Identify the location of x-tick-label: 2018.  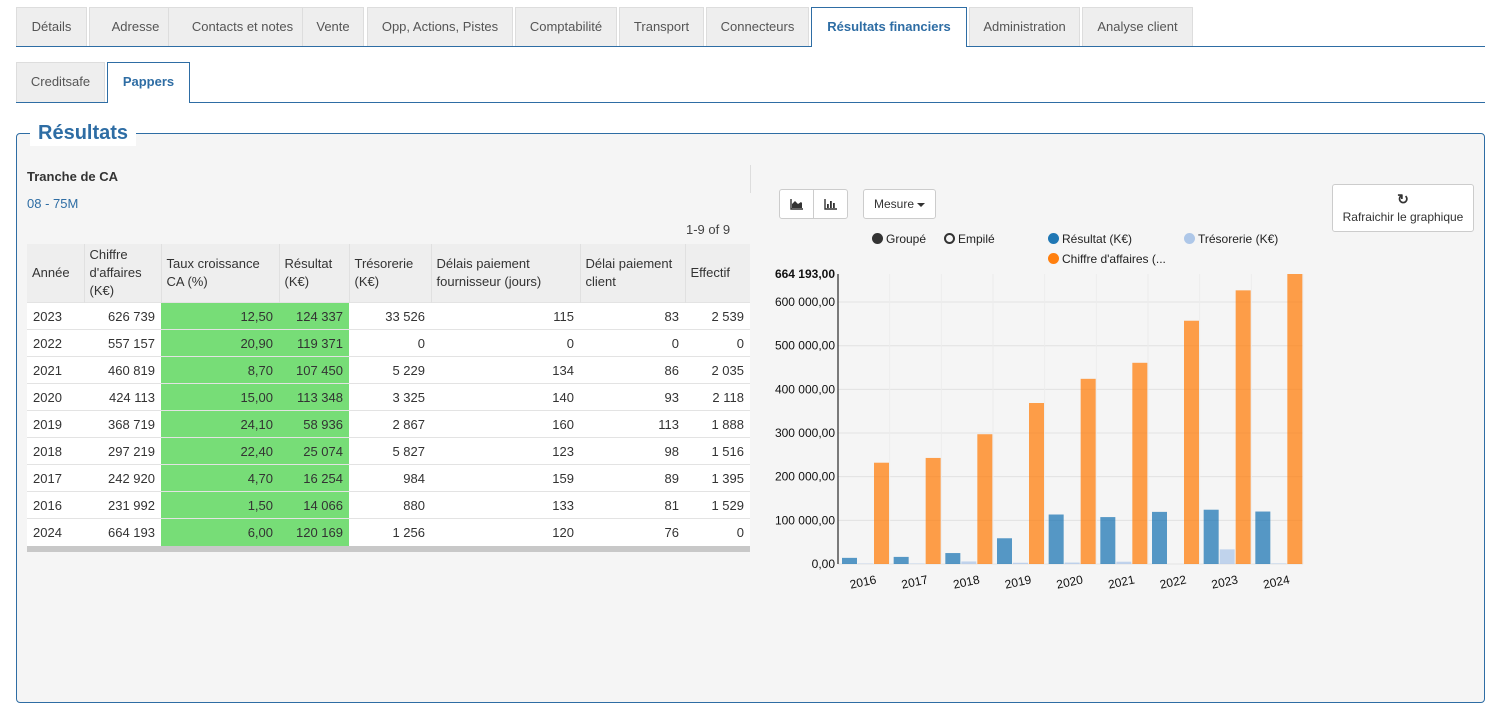
(966, 581).